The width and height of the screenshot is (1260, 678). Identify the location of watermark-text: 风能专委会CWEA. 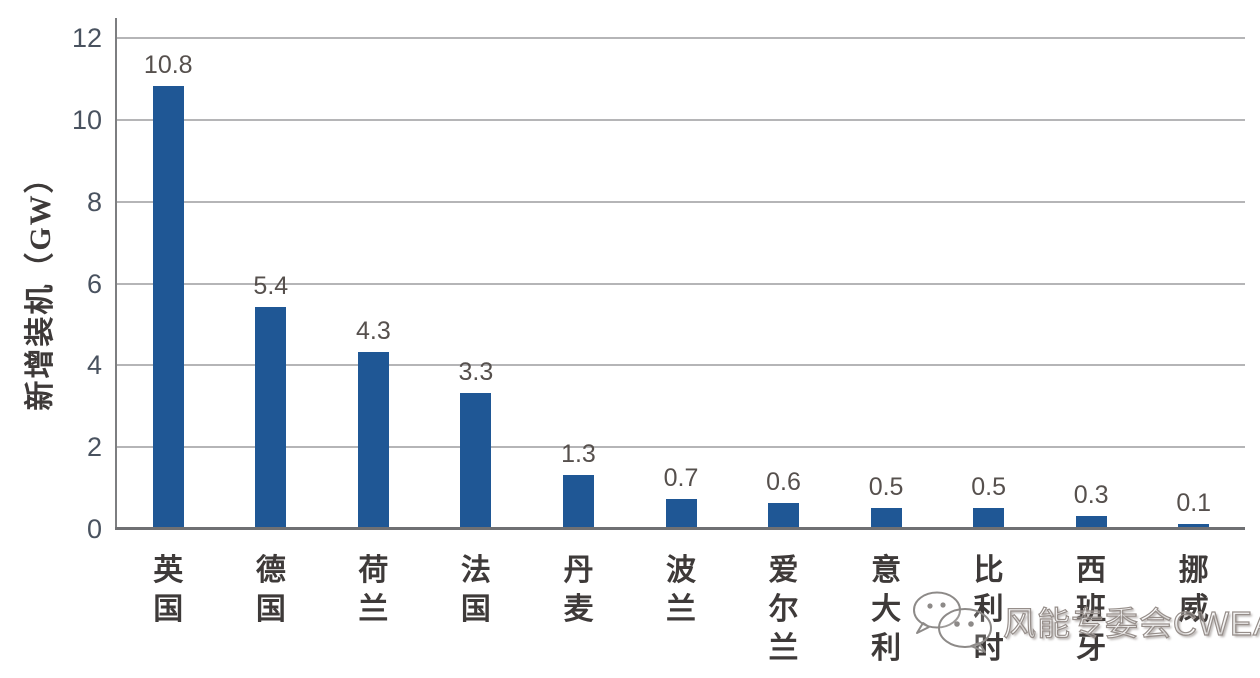
(1131, 623).